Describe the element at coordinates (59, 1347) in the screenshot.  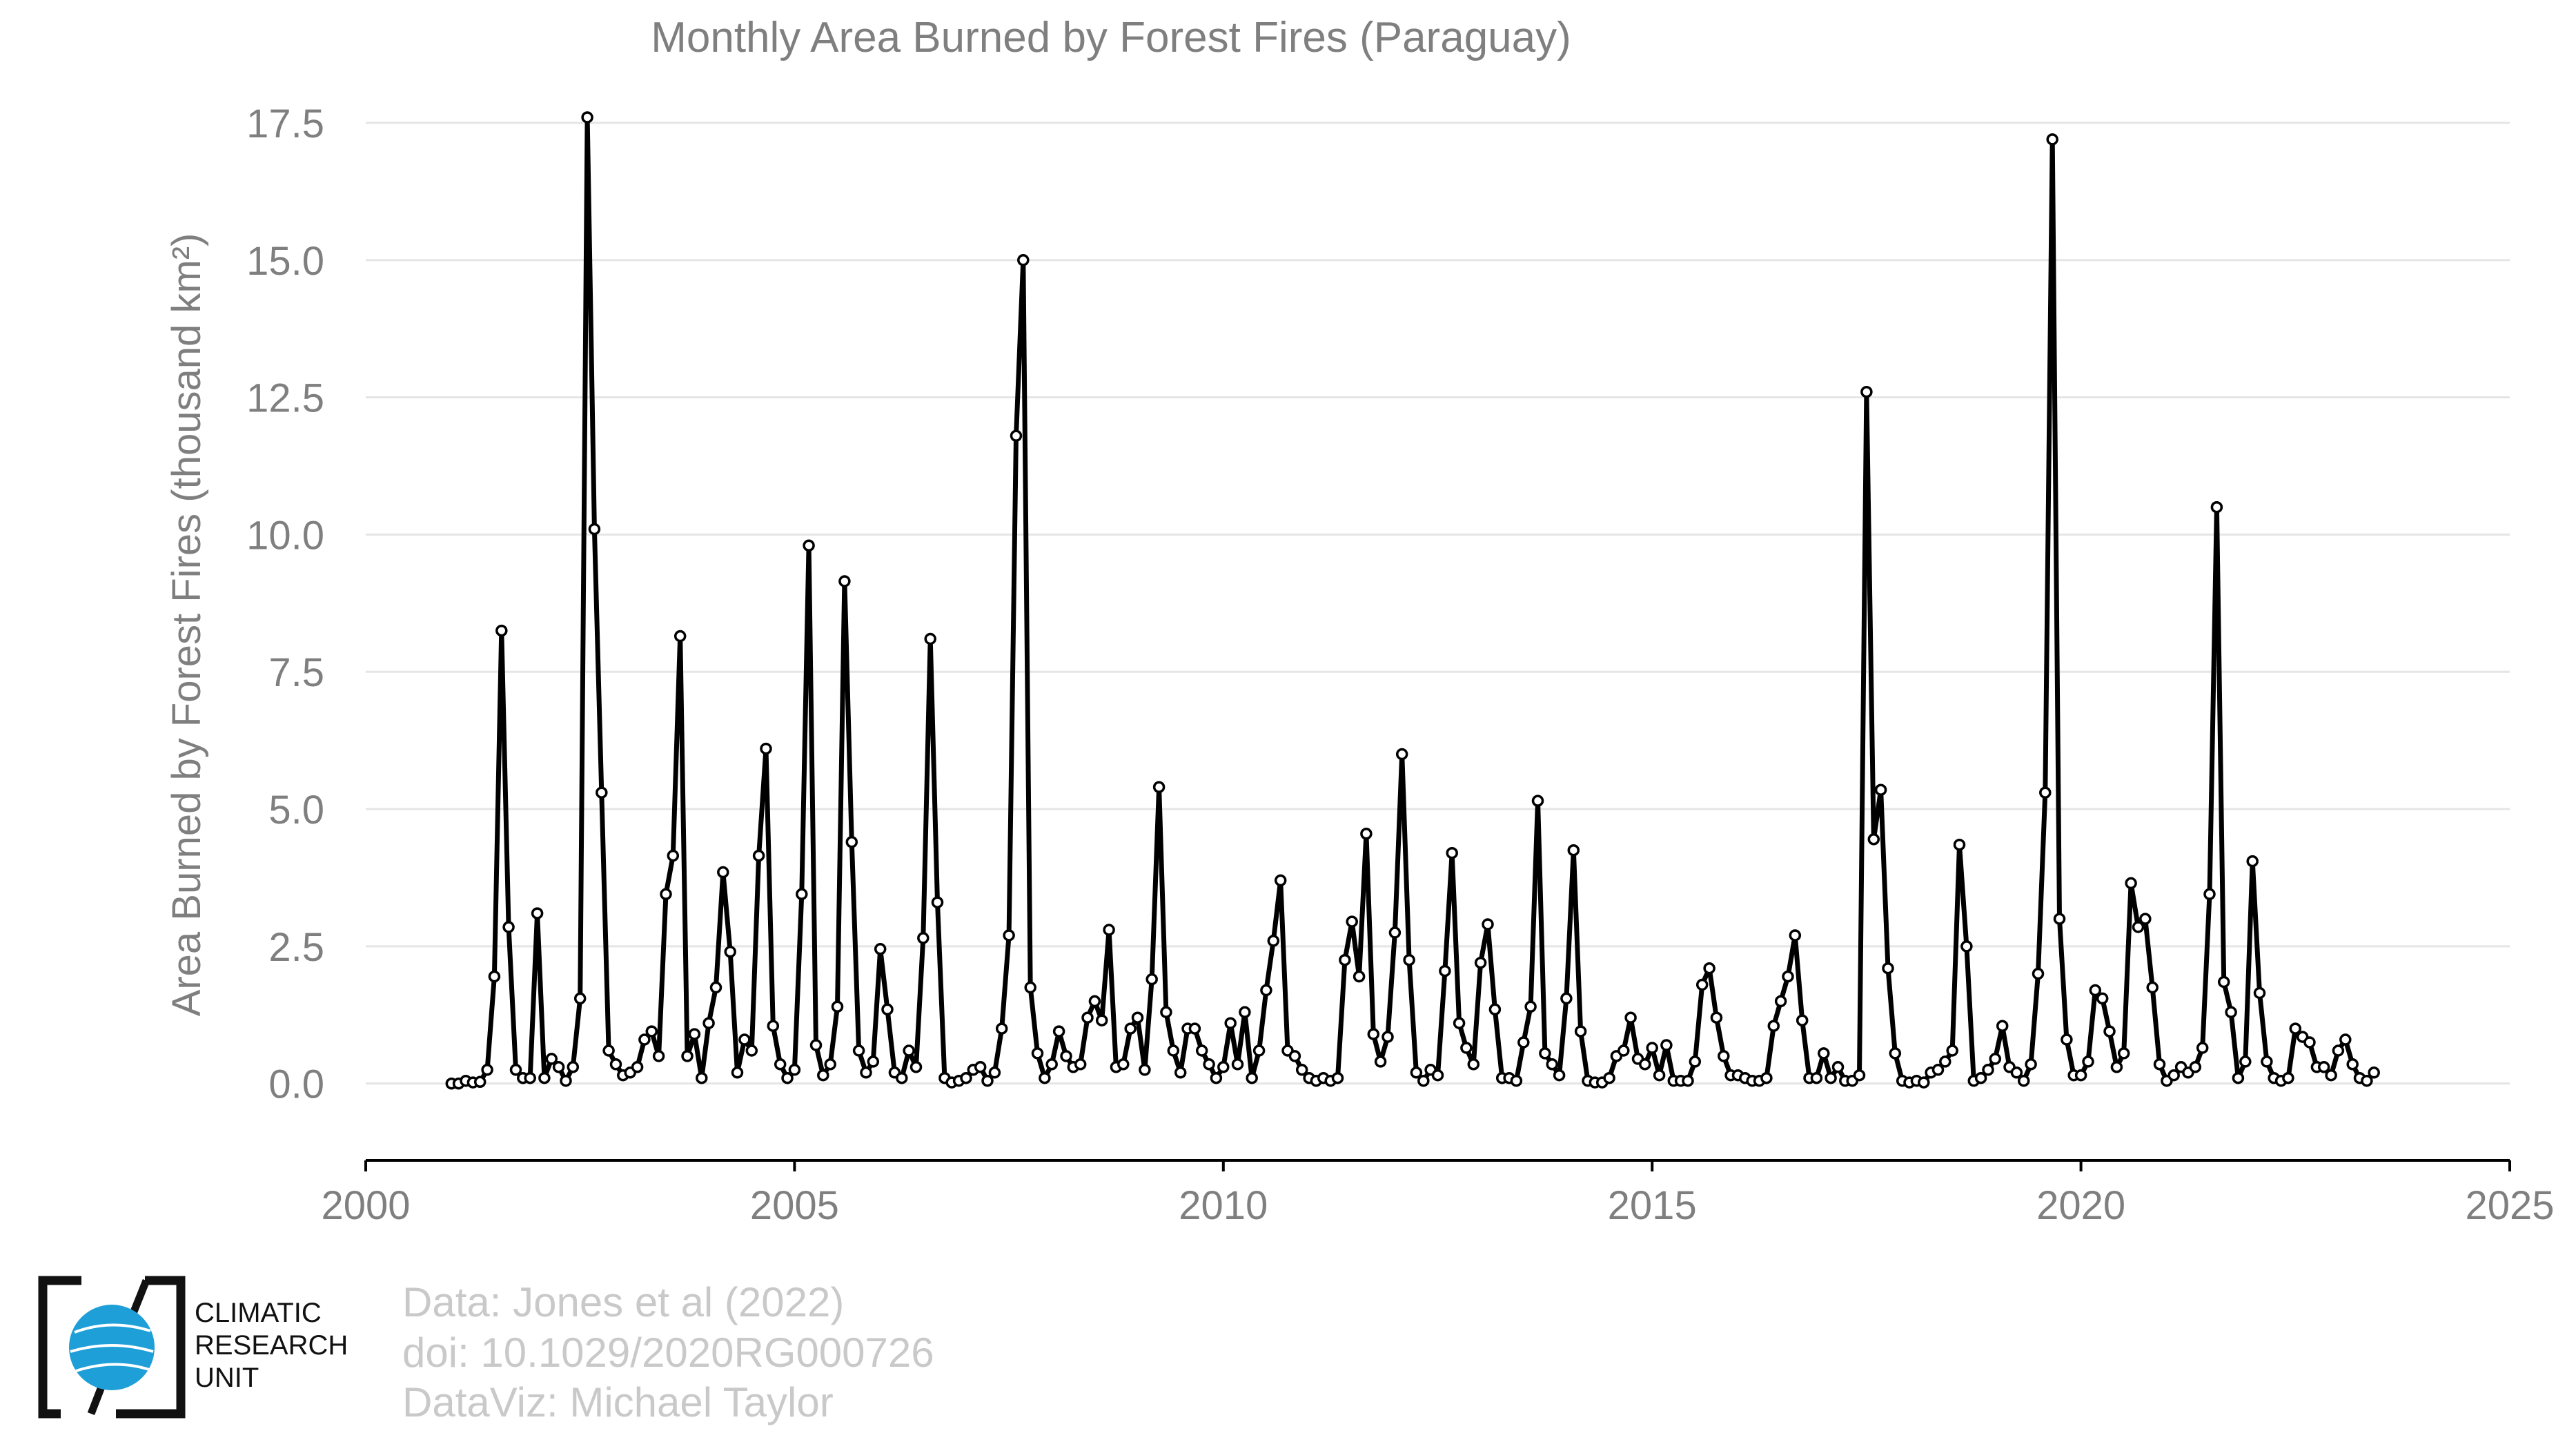
I see `logo-bracket-left` at that location.